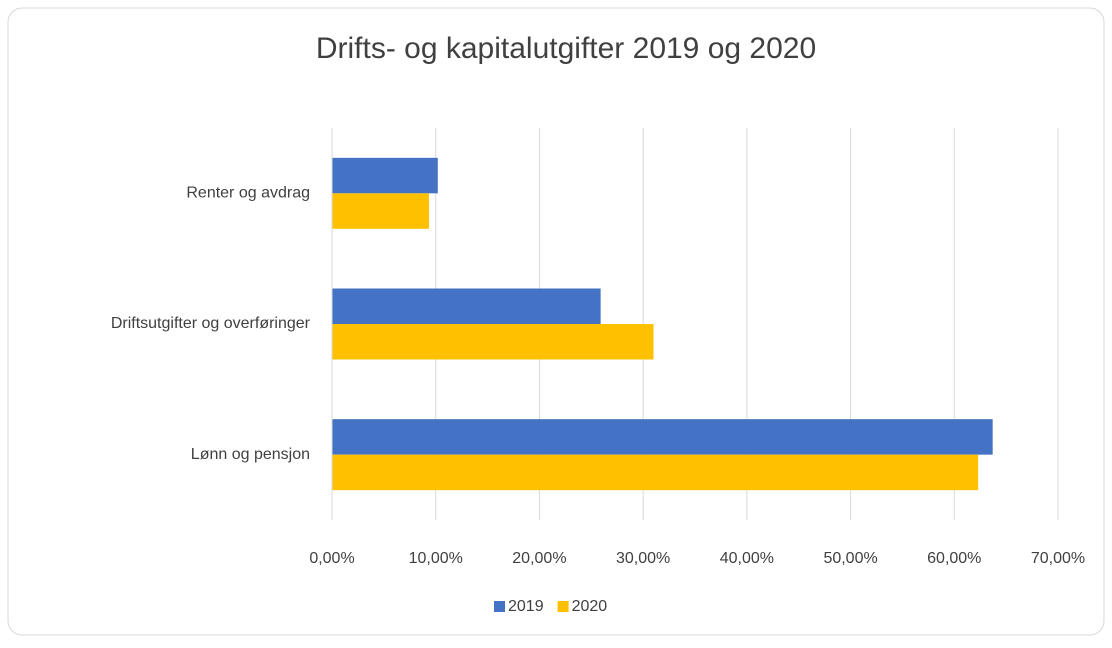  Describe the element at coordinates (331, 558) in the screenshot. I see `x-tick-label: 0,00%` at that location.